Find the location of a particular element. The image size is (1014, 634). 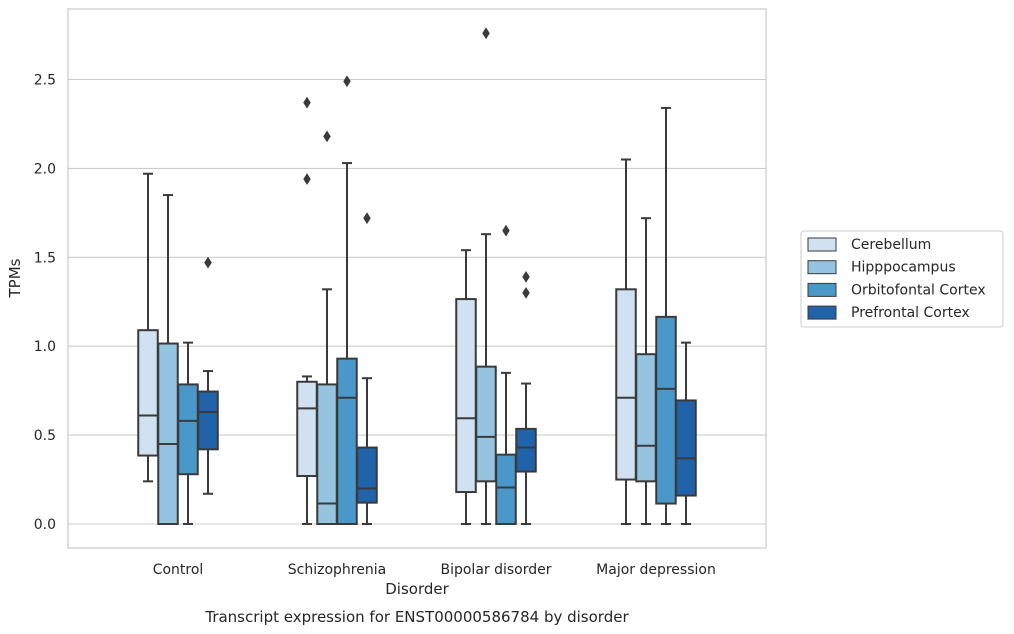

x-tick-label: Bipolar disorder is located at coordinates (495, 570).